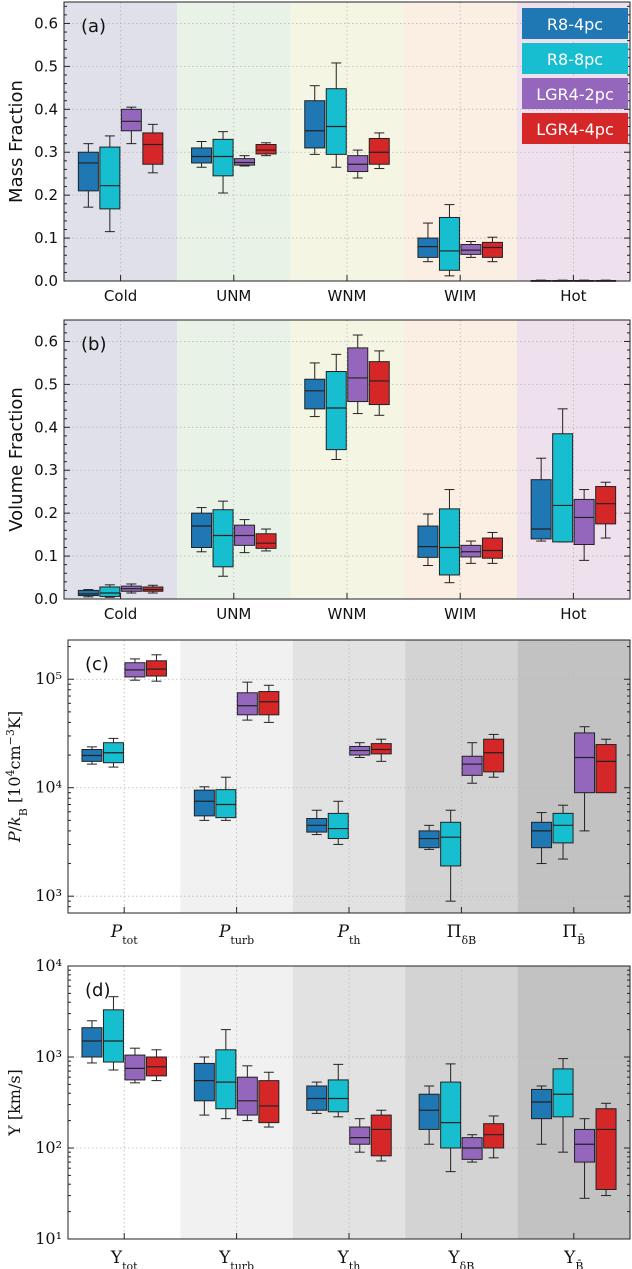 Image resolution: width=632 pixels, height=1269 pixels. I want to click on x-tick-label: ΥδB, so click(460, 1258).